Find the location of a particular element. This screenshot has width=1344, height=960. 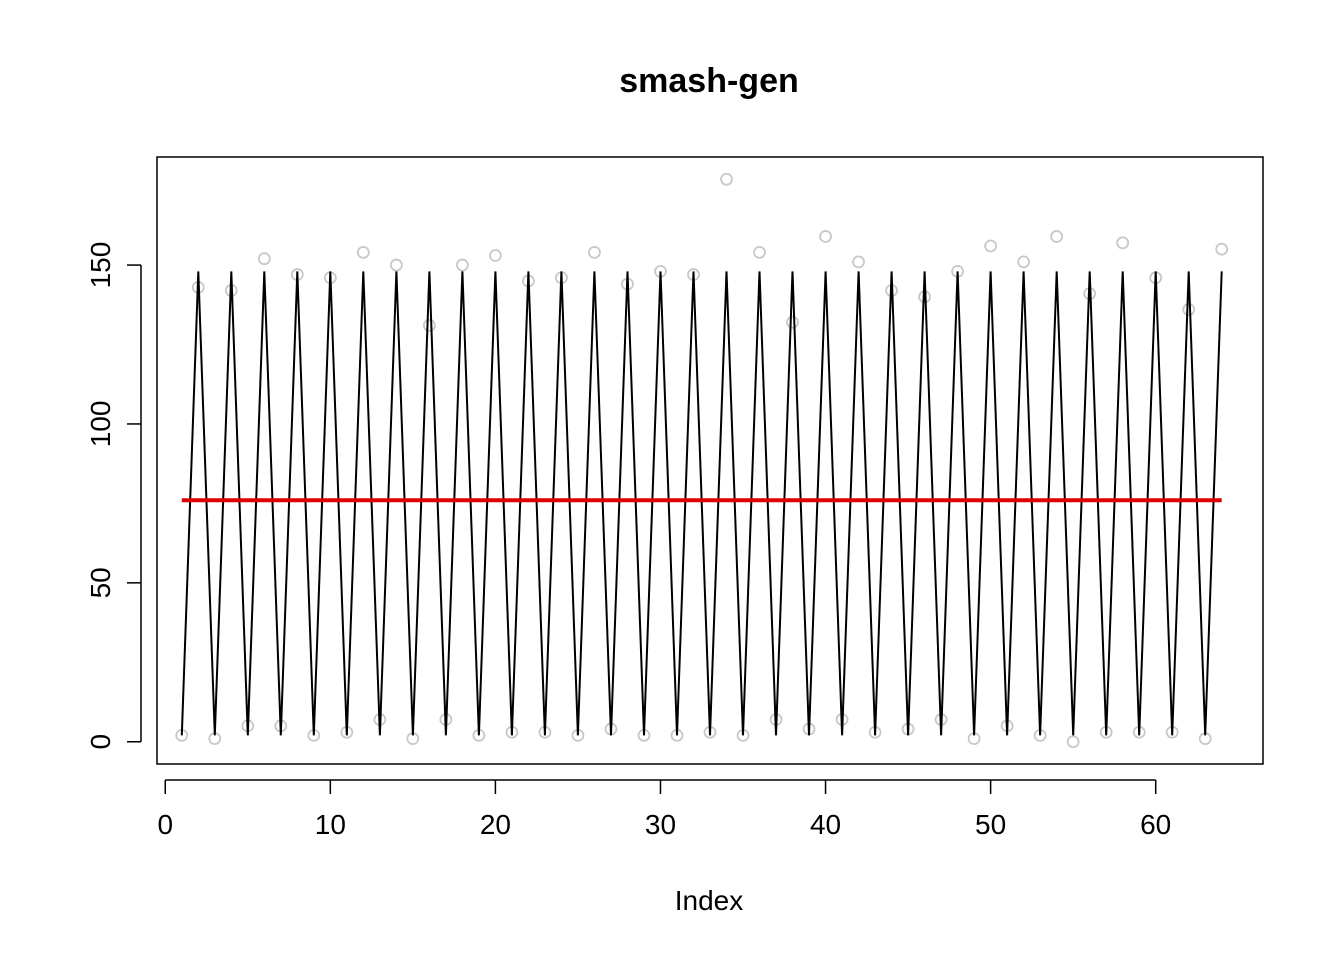

y-tick-label: 100 is located at coordinates (100, 424).